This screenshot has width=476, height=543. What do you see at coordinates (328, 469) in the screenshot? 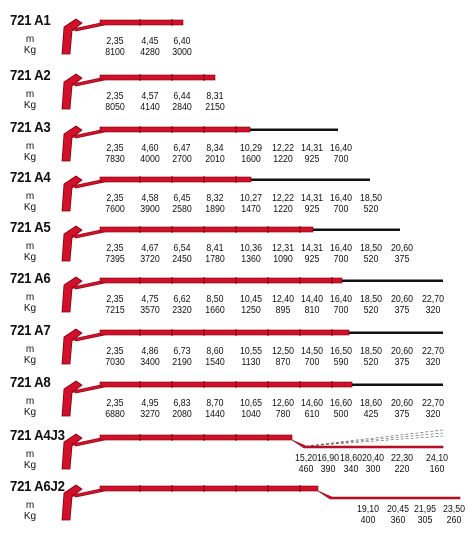
I see `lifting-capacity-kg: 390` at bounding box center [328, 469].